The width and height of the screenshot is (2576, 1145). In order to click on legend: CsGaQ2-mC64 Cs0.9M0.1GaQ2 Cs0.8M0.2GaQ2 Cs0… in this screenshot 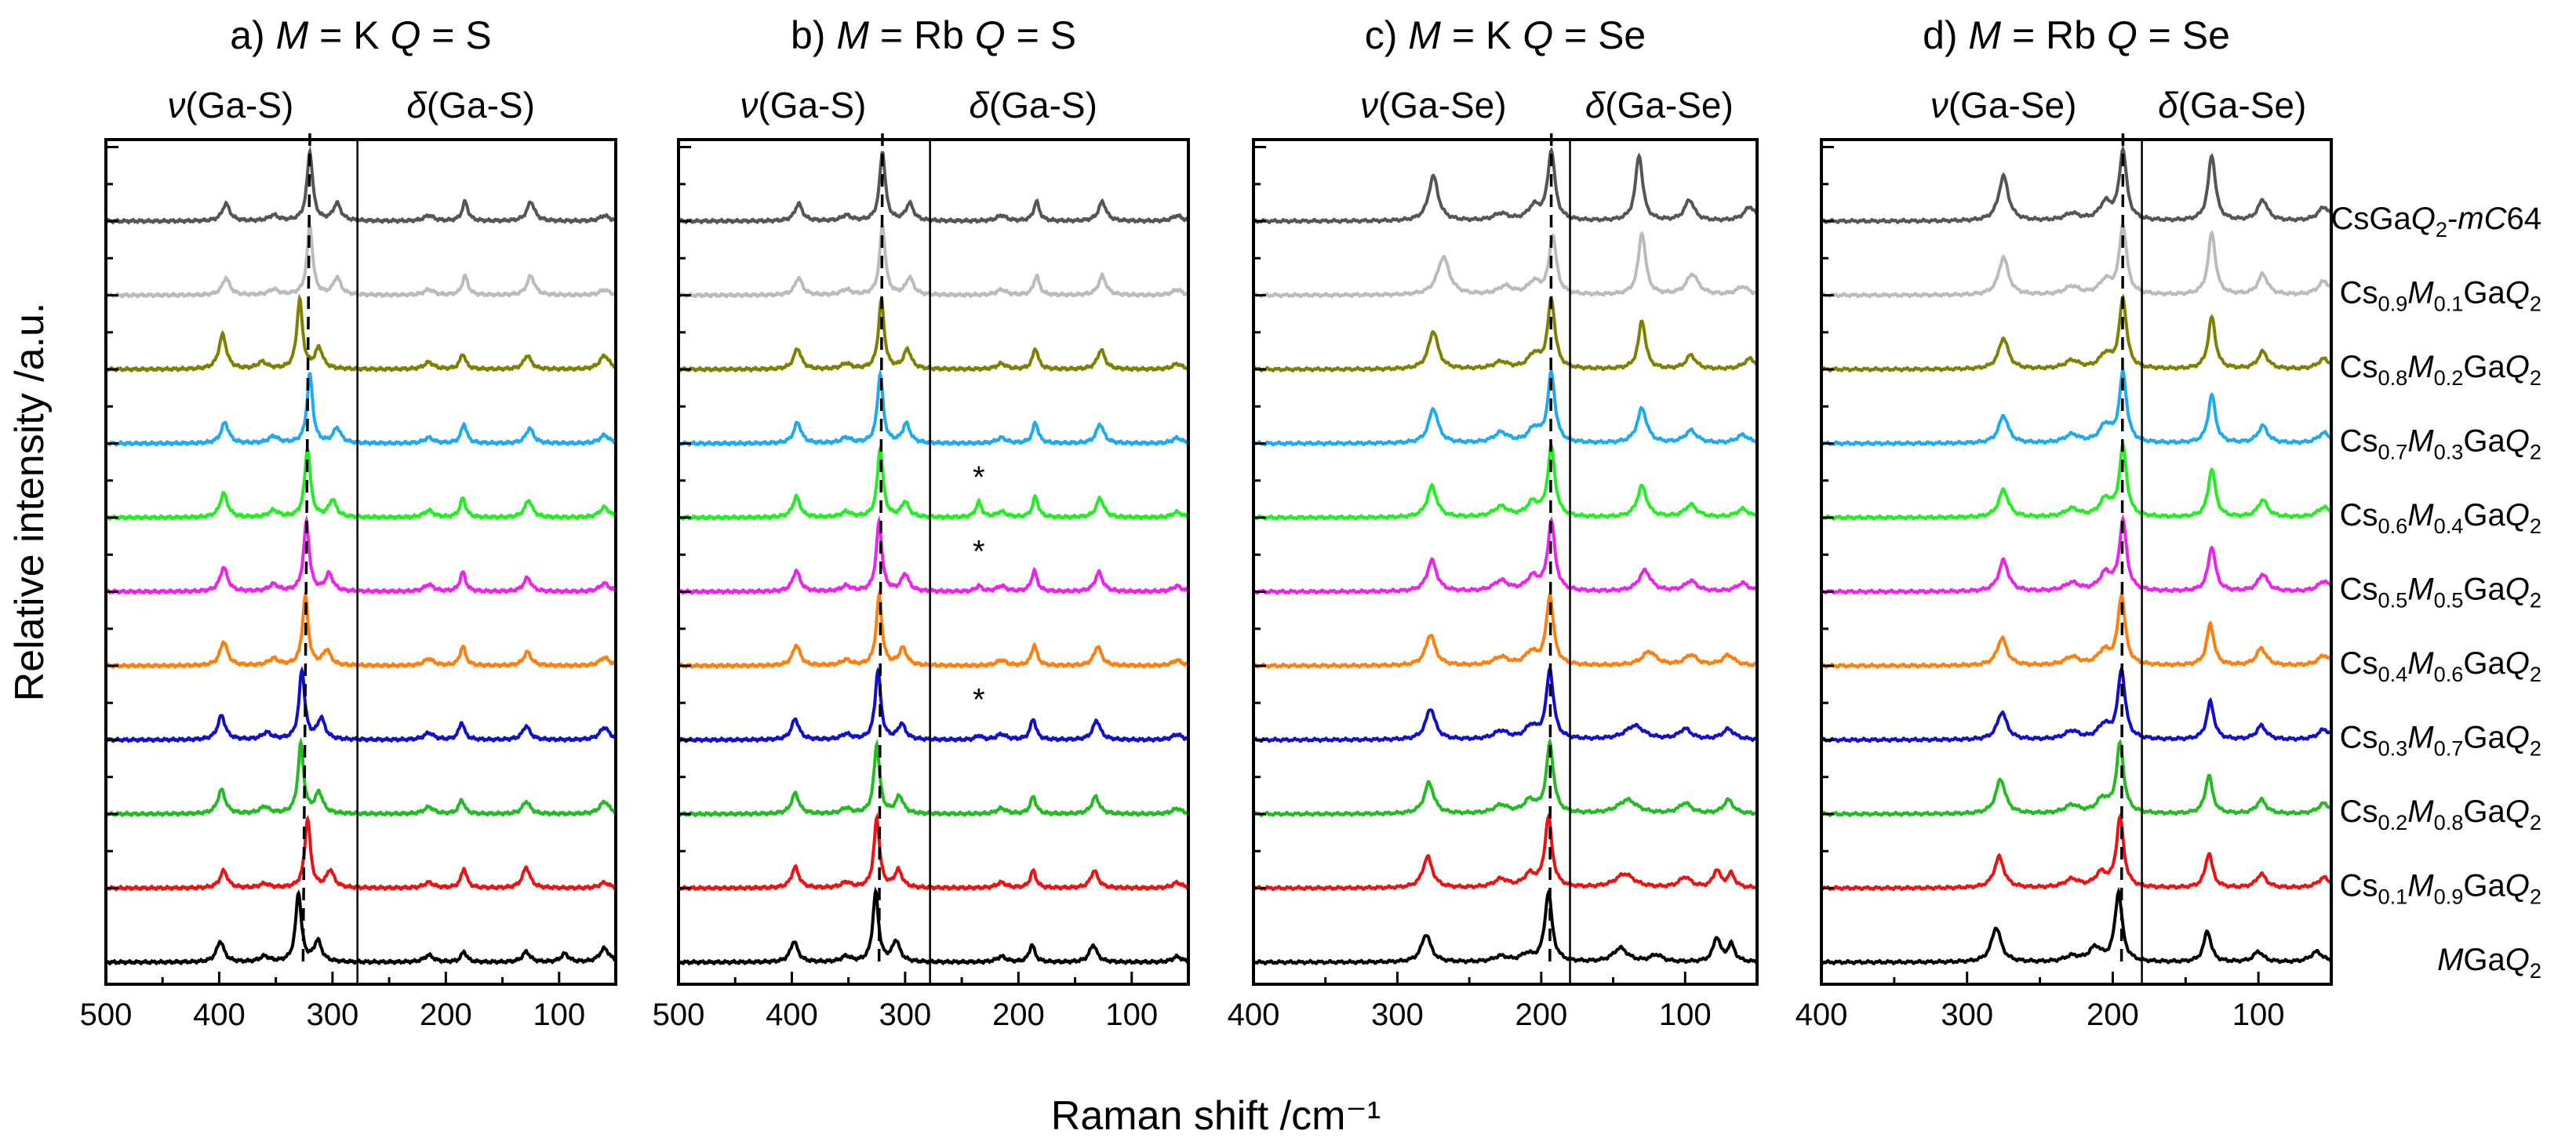, I will do `click(2435, 592)`.